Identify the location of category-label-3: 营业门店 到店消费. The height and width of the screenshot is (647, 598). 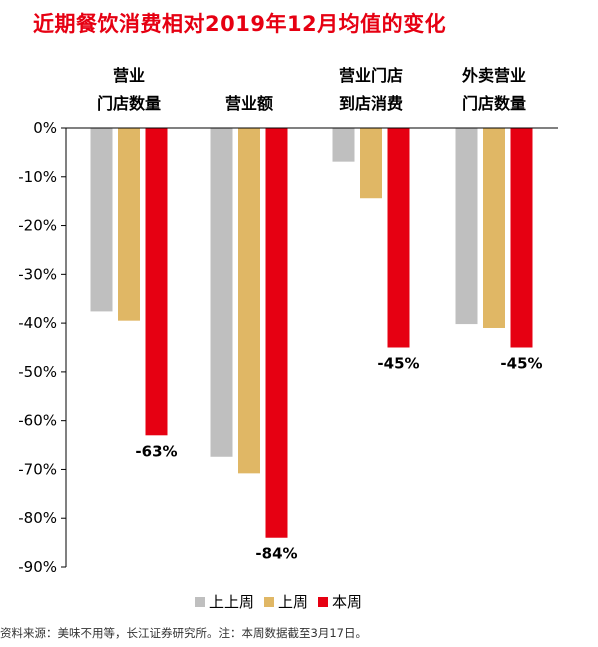
(370, 89).